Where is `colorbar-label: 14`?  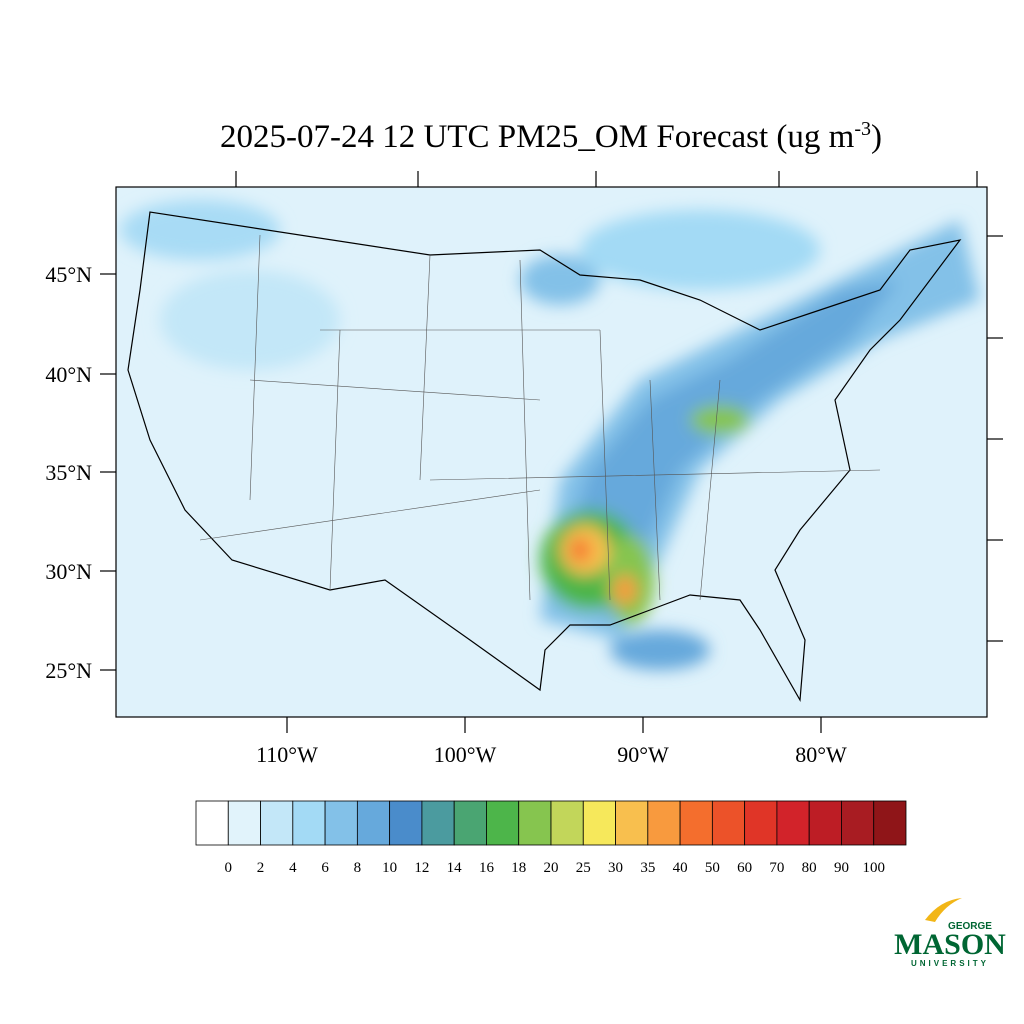 colorbar-label: 14 is located at coordinates (455, 868).